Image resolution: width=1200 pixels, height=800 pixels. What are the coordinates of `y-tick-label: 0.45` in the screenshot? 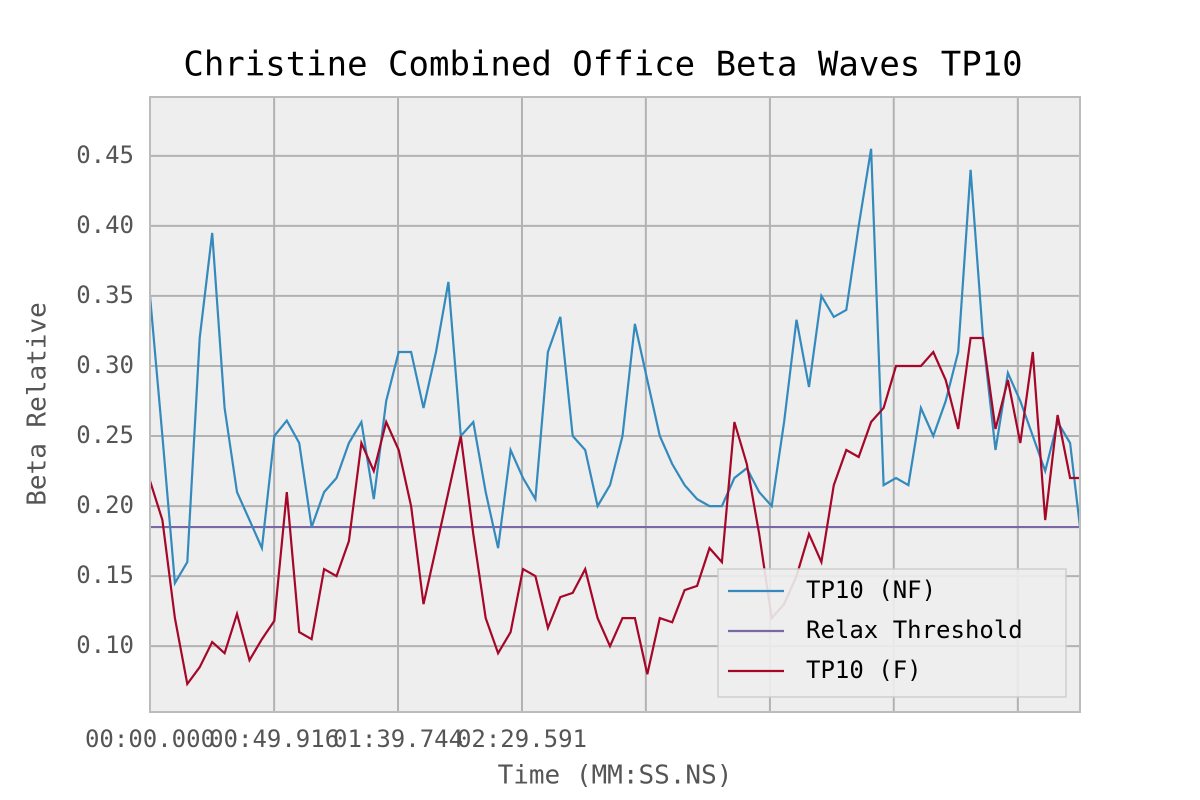 It's located at (105, 155).